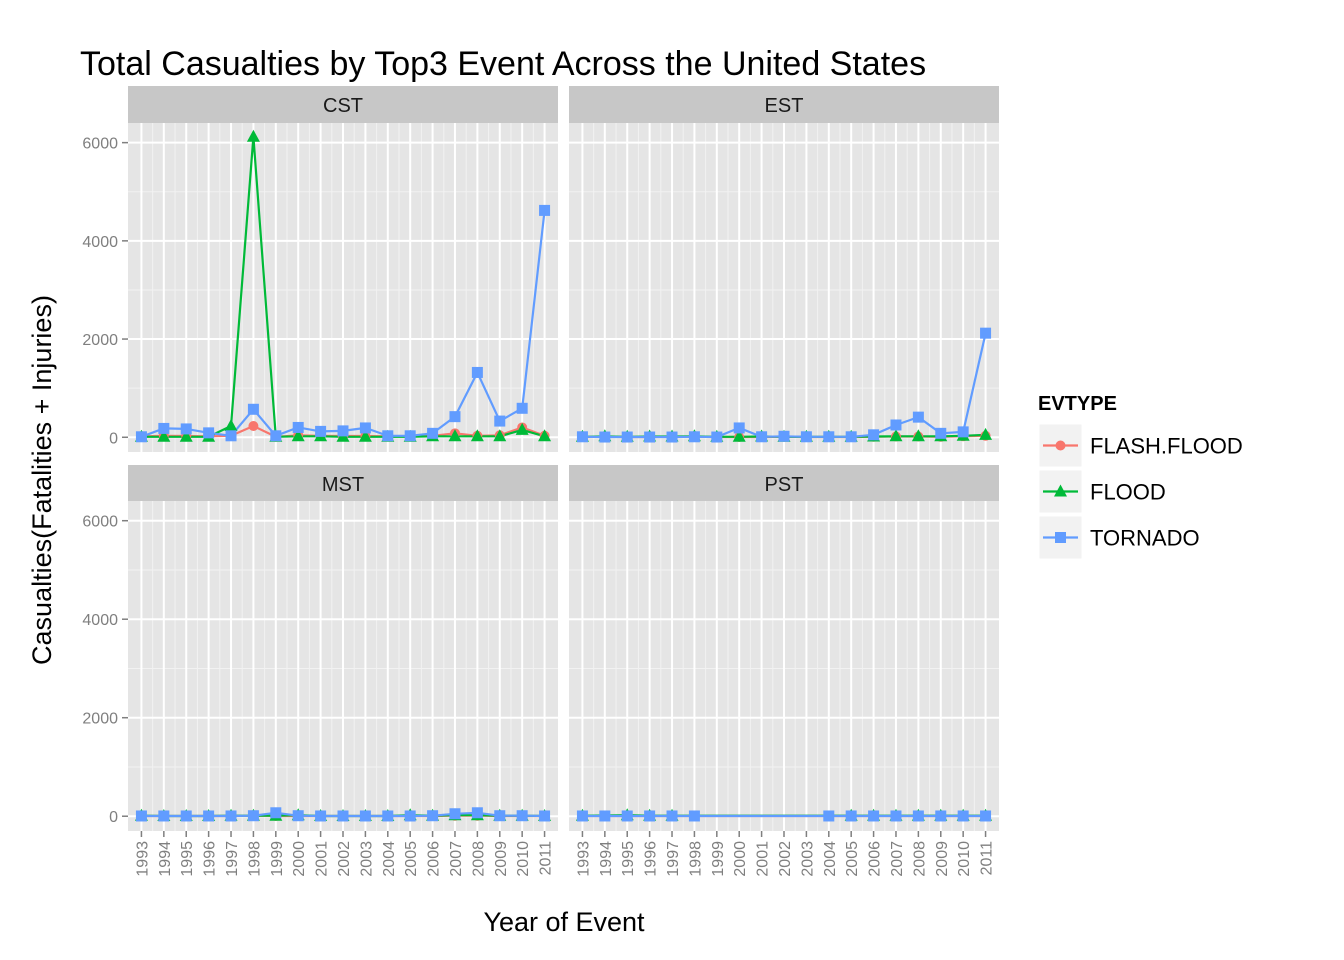 The height and width of the screenshot is (960, 1344). I want to click on facet-panel-cst: CST 0 2000 4000 6000, so click(320, 269).